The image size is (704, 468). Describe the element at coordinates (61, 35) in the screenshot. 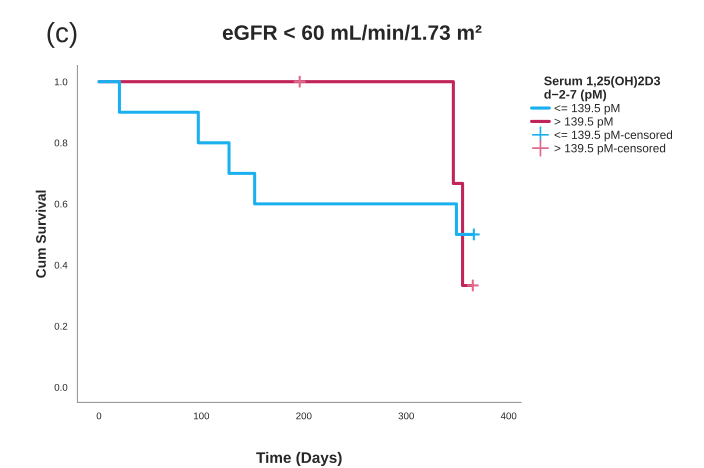

I see `text: (c)` at that location.